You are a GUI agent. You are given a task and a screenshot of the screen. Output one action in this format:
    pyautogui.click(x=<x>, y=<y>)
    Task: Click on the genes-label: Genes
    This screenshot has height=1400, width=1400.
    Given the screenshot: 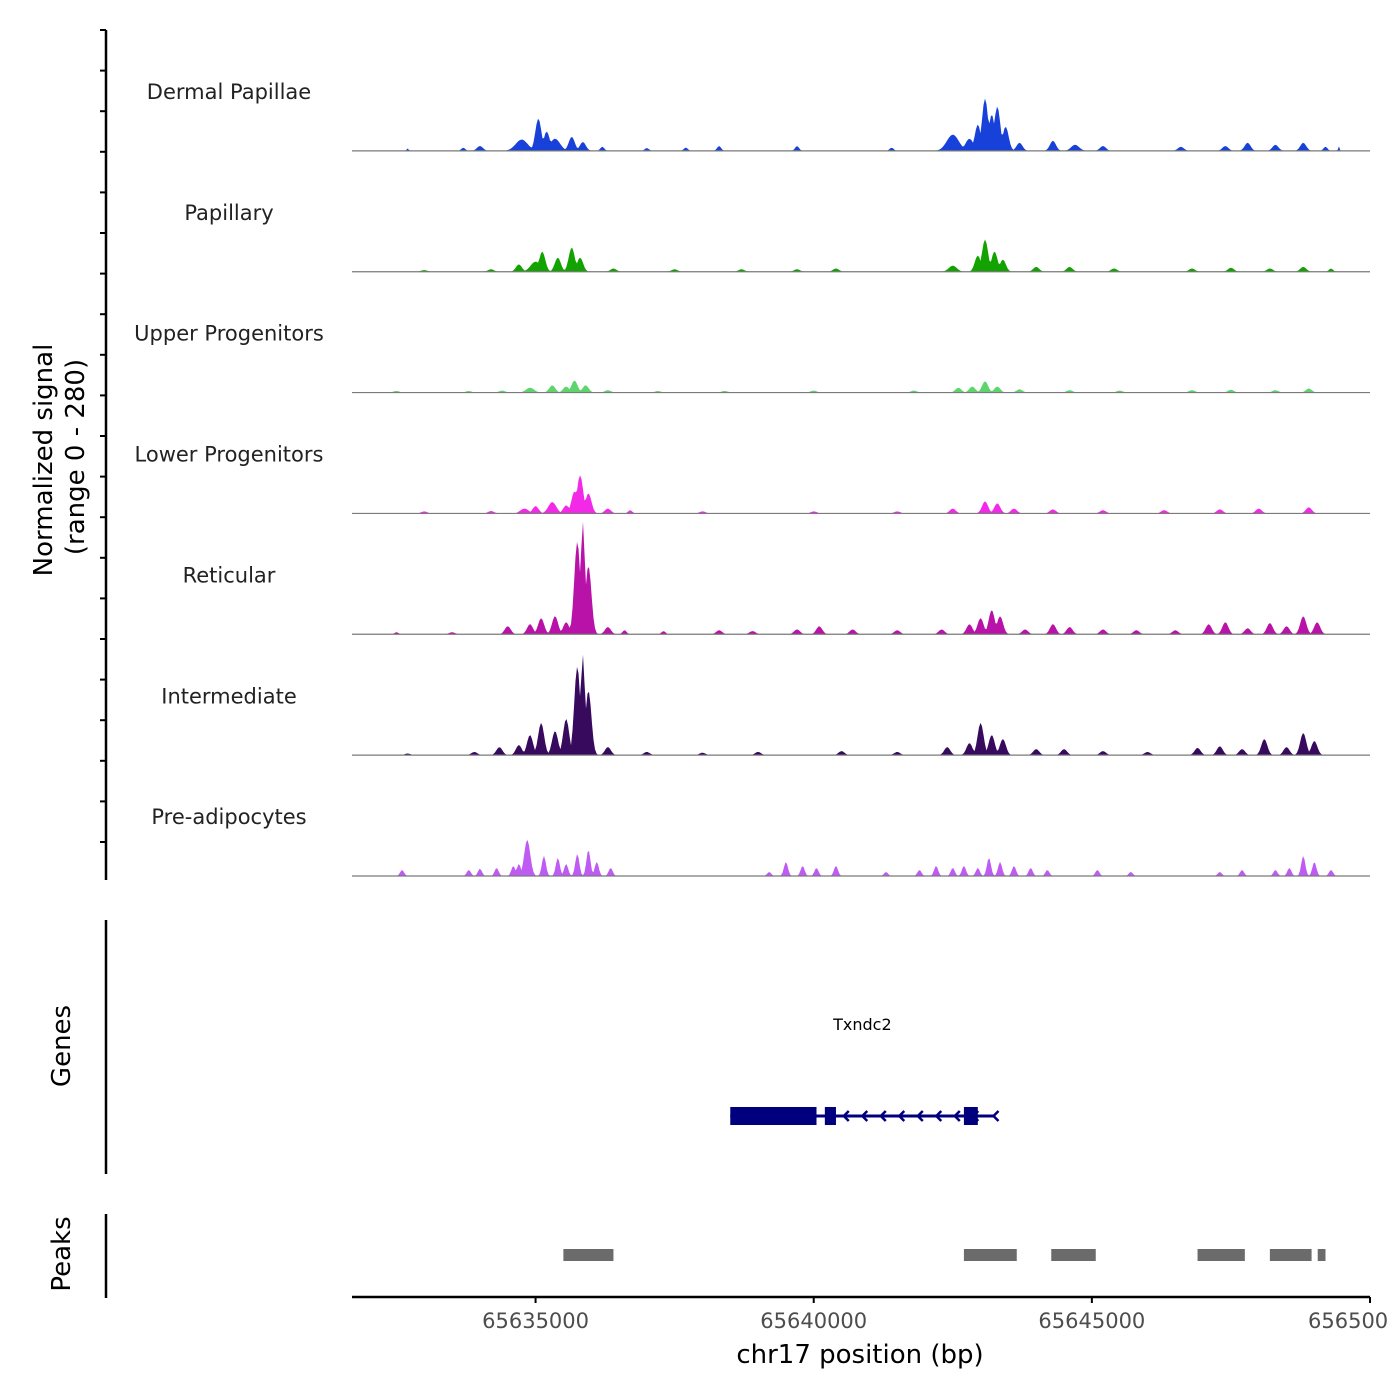 What is the action you would take?
    pyautogui.click(x=62, y=1046)
    